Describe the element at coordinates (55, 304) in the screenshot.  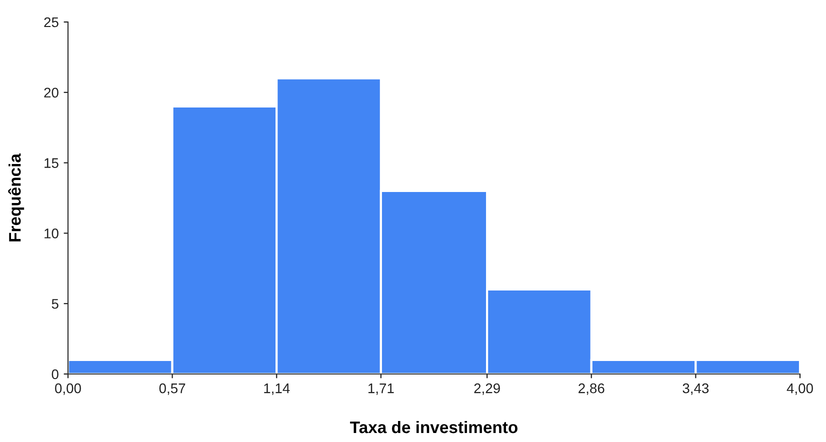
I see `y-tick-label: 5` at that location.